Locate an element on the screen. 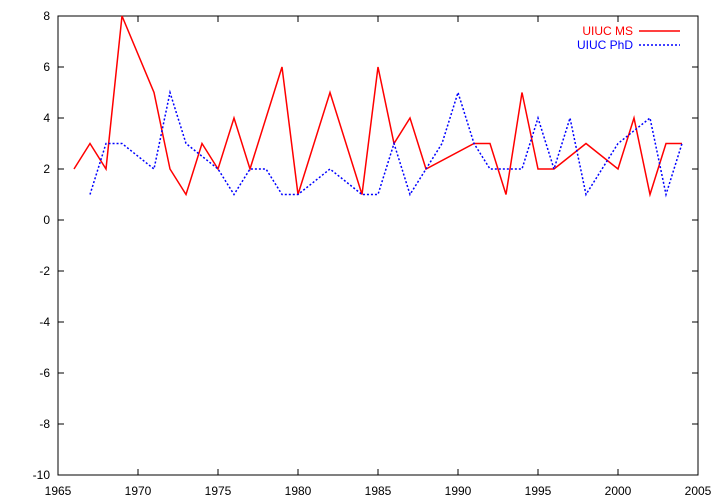  y-tick-label: 2 is located at coordinates (46, 169).